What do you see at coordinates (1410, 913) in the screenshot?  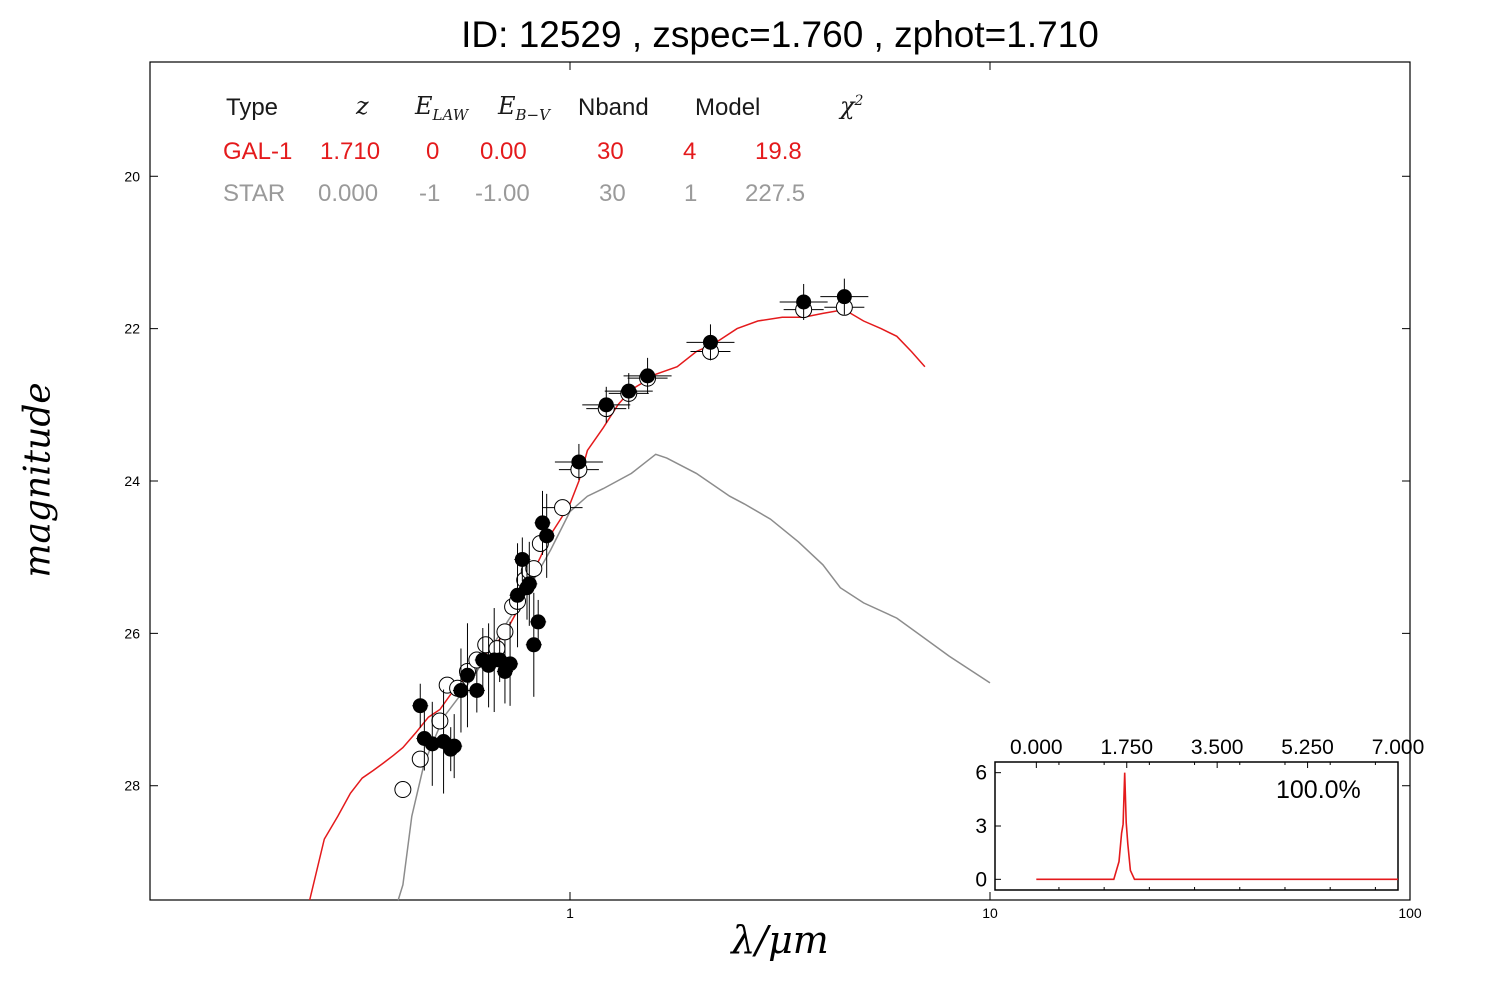 I see `x-tick-label: 100` at bounding box center [1410, 913].